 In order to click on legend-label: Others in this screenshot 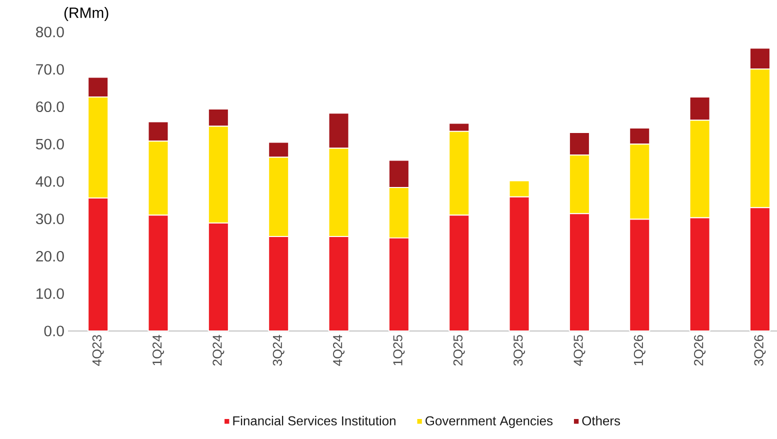, I will do `click(601, 421)`.